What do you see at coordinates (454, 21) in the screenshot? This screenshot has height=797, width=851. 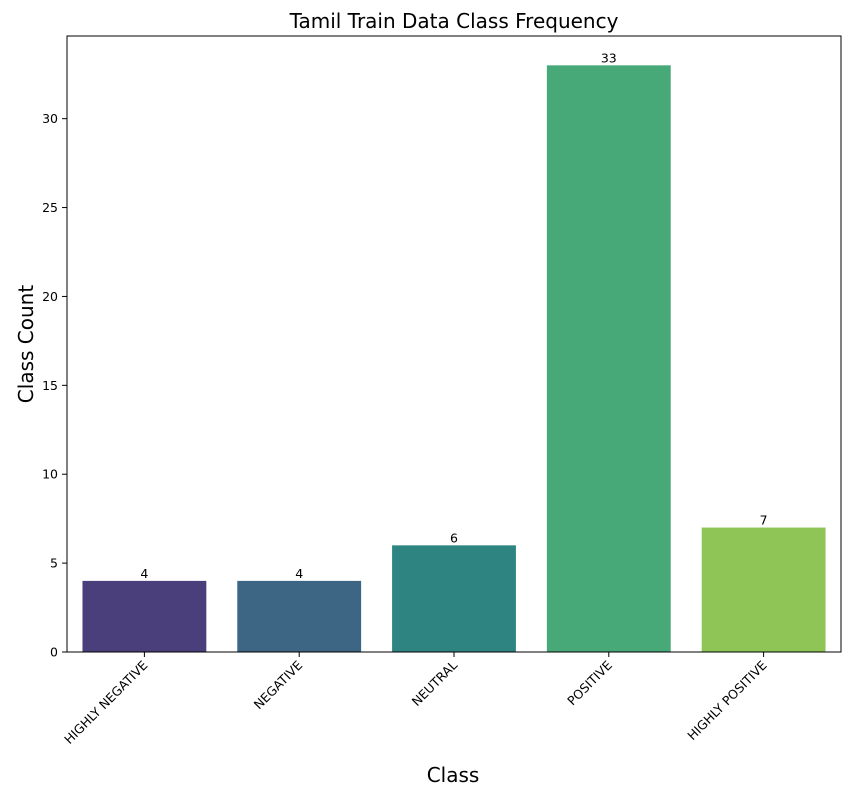 I see `chart-title: Tamil Train Data Class Frequency` at bounding box center [454, 21].